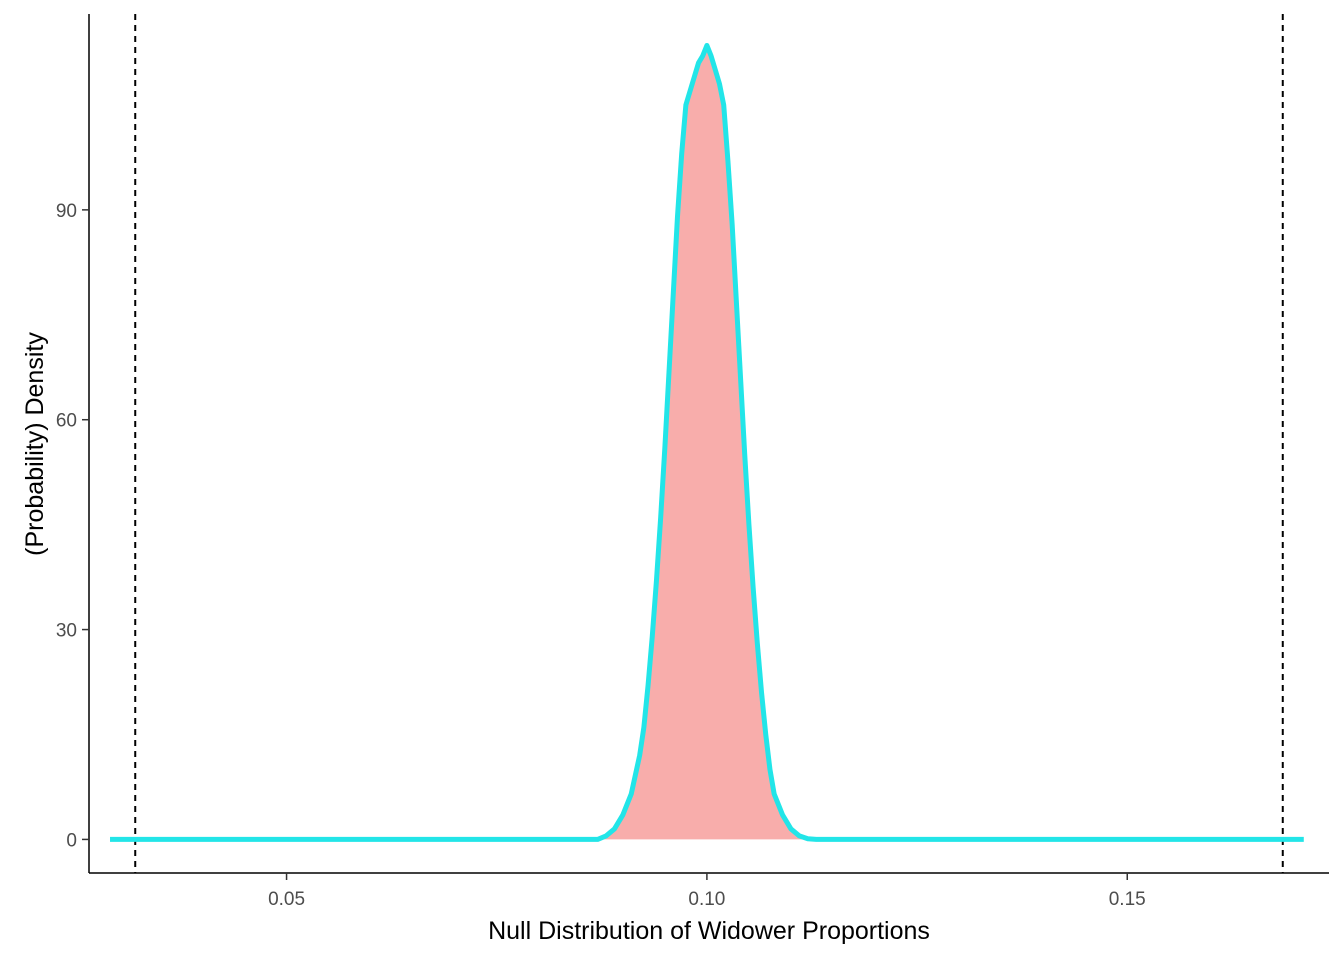 This screenshot has width=1344, height=960. What do you see at coordinates (706, 899) in the screenshot?
I see `x-tick-label: 0.10` at bounding box center [706, 899].